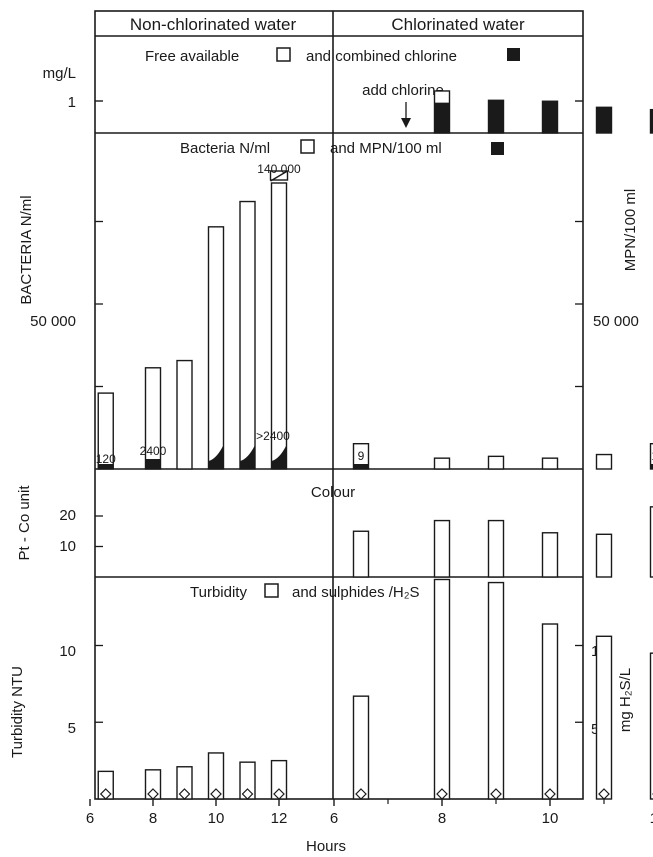 Image resolution: width=653 pixels, height=857 pixels. I want to click on chlorine-legend-combined-label: and combined chlorine, so click(381, 56).